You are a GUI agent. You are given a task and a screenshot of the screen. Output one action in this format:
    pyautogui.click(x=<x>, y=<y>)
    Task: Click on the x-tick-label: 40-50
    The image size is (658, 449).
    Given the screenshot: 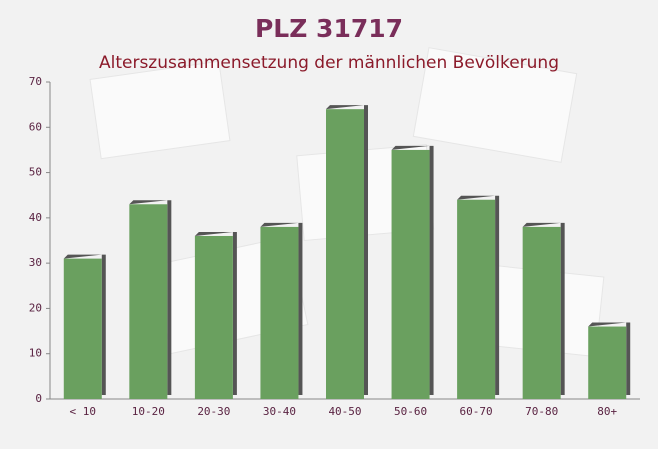 What is the action you would take?
    pyautogui.click(x=344, y=411)
    